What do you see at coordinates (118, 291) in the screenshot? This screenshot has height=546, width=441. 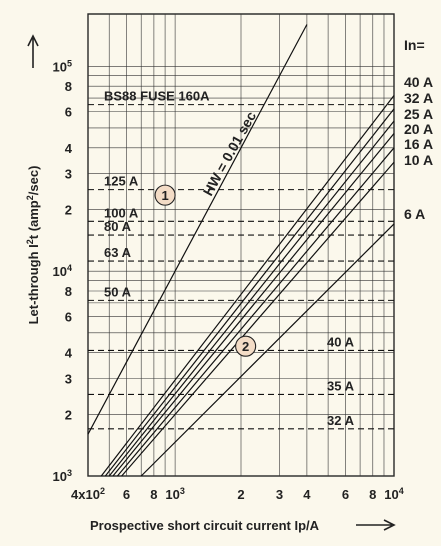 I see `fuse-label: 50 A` at bounding box center [118, 291].